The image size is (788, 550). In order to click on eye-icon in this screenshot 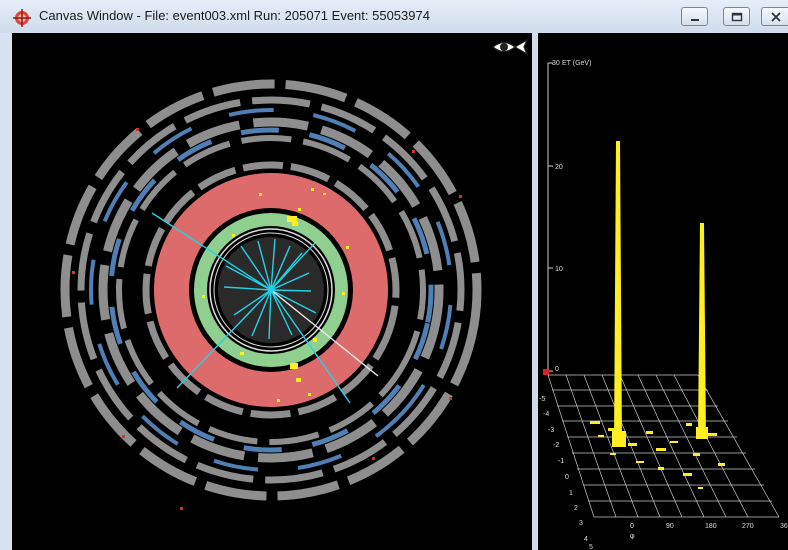, I will do `click(510, 47)`.